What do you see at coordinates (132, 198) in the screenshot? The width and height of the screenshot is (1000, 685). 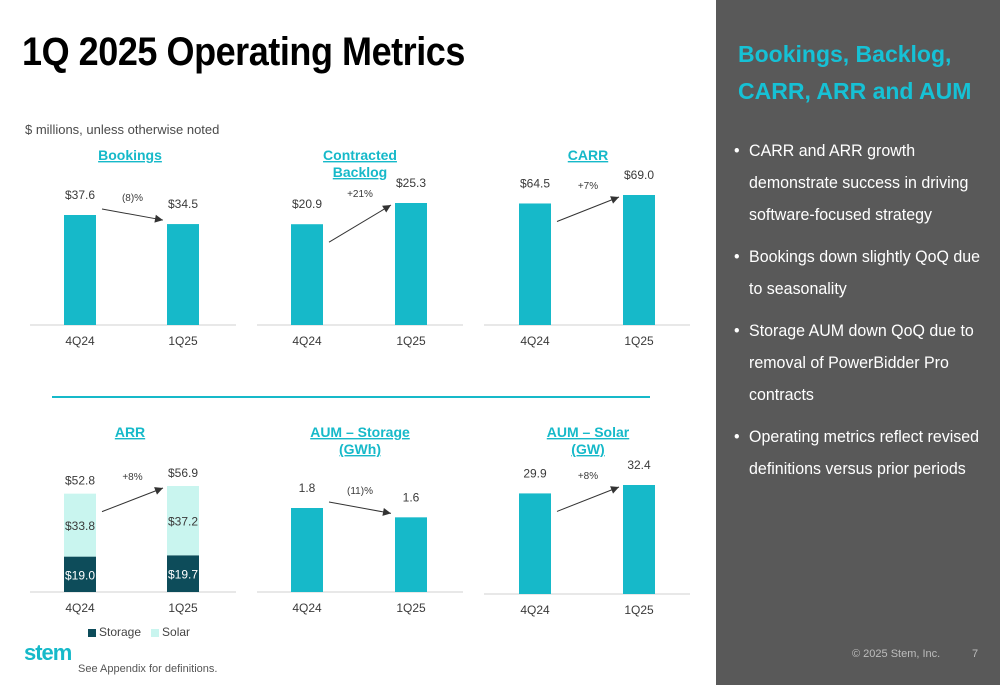 I see `change-percent-label: (8)%` at bounding box center [132, 198].